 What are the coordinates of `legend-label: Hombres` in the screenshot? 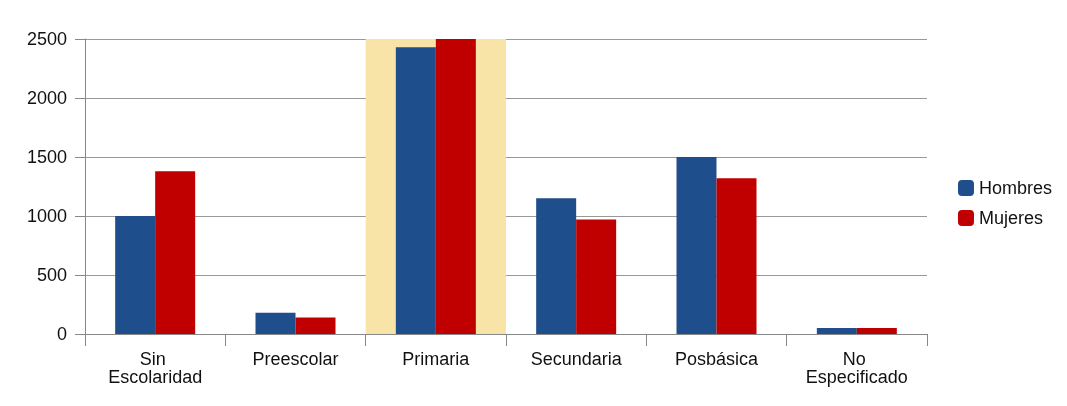 It's located at (1015, 188).